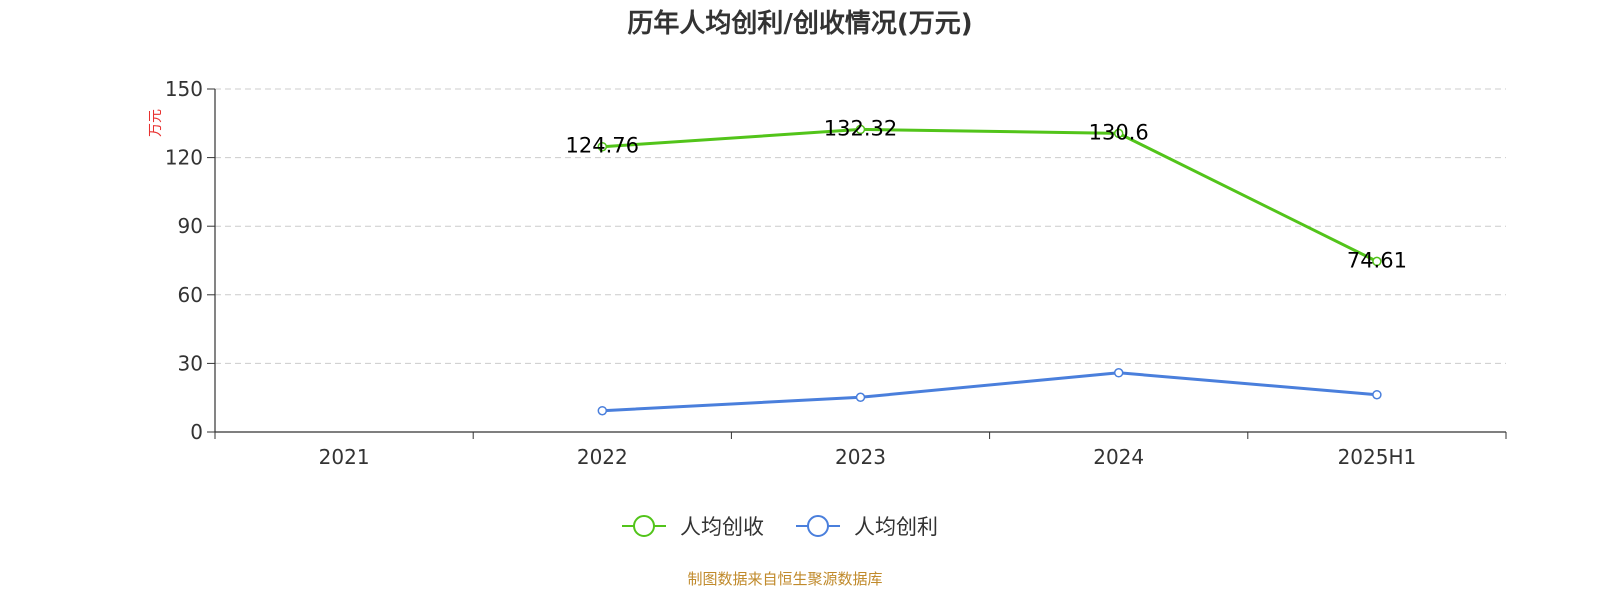 The width and height of the screenshot is (1600, 600). What do you see at coordinates (1118, 457) in the screenshot?
I see `x-tick-label: 2024` at bounding box center [1118, 457].